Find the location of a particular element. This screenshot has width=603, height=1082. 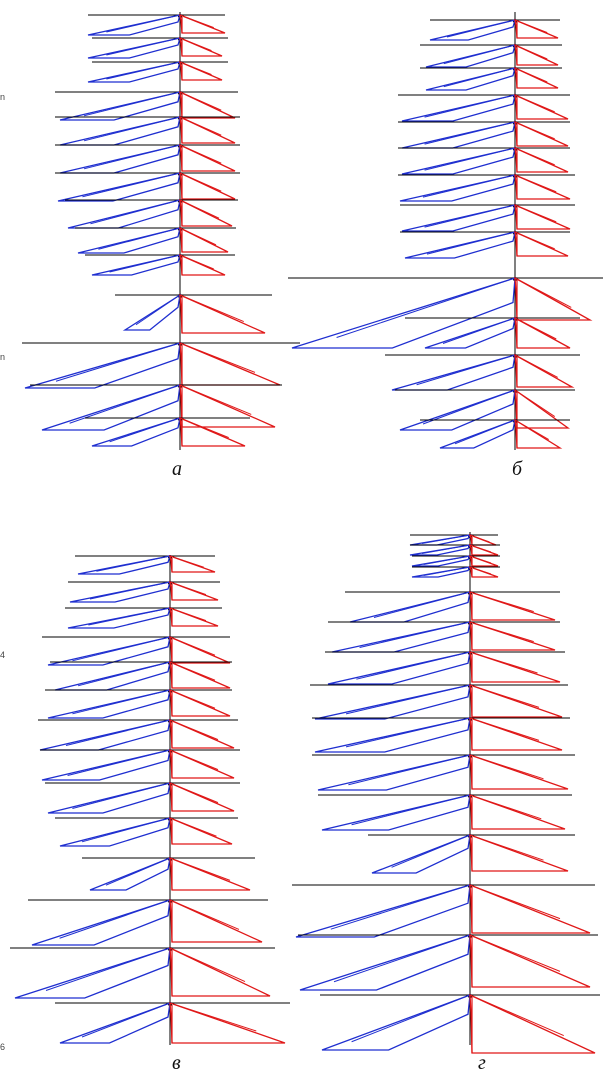

panel-b-unit-10-left-polygon is located at coordinates (403, 313).